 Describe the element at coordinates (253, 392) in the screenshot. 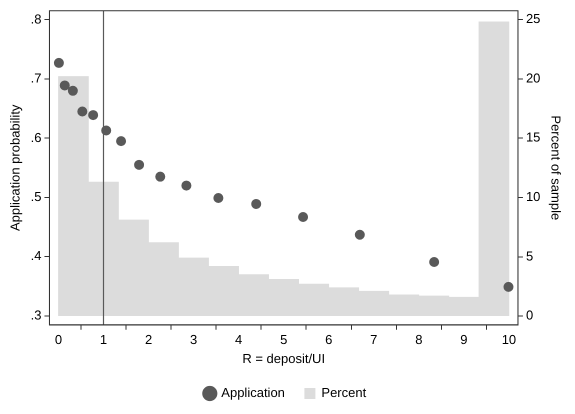

I see `legend-label: Application` at that location.